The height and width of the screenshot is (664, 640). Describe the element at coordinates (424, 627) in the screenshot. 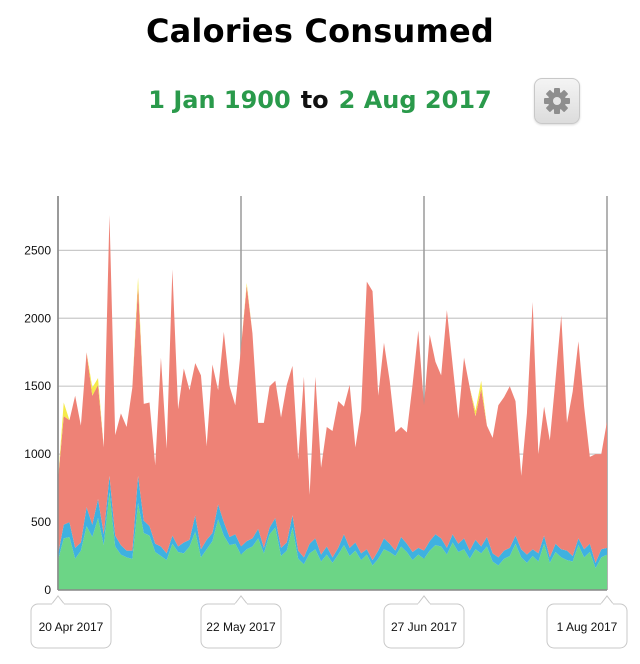

I see `x-date-label: 27 Jun 2017` at that location.